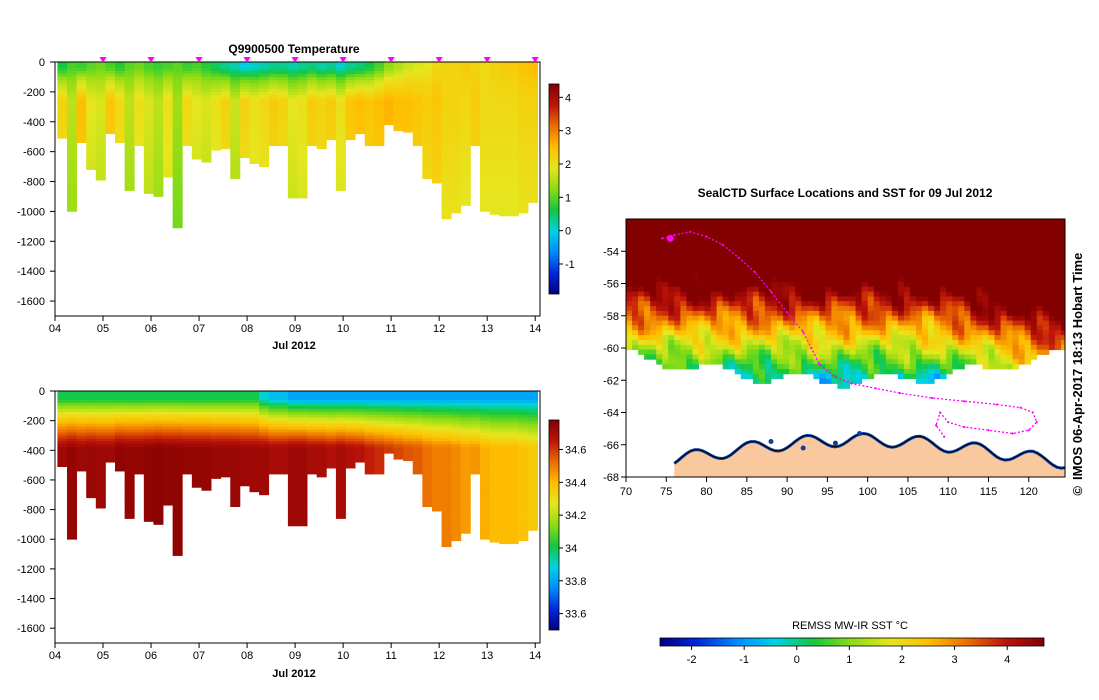 This screenshot has height=700, width=1099. What do you see at coordinates (293, 346) in the screenshot?
I see `temperature-xlabel: Jul 2012` at bounding box center [293, 346].